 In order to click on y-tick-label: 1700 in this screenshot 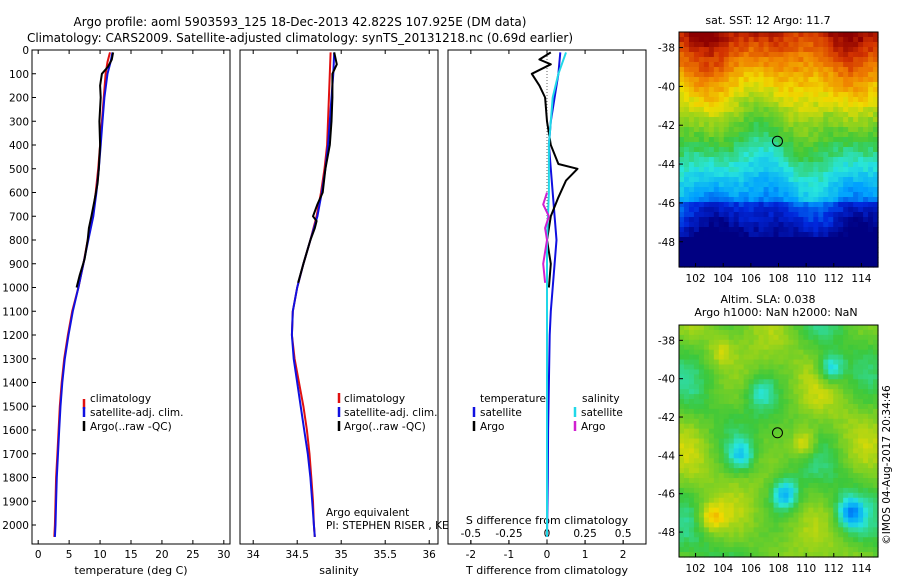, I will do `click(15, 455)`.